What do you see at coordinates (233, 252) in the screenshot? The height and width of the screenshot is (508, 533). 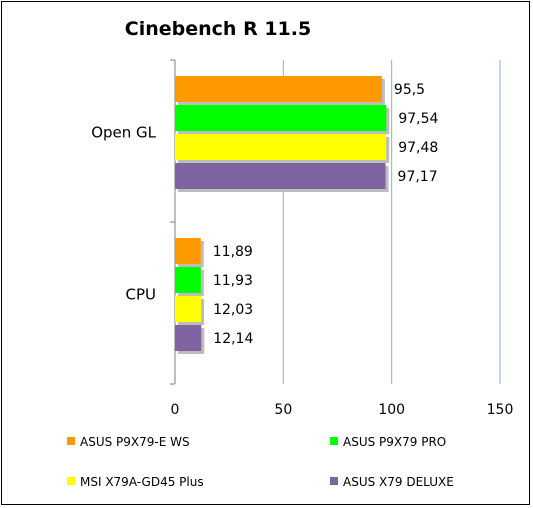 I see `data-label: 11,89` at bounding box center [233, 252].